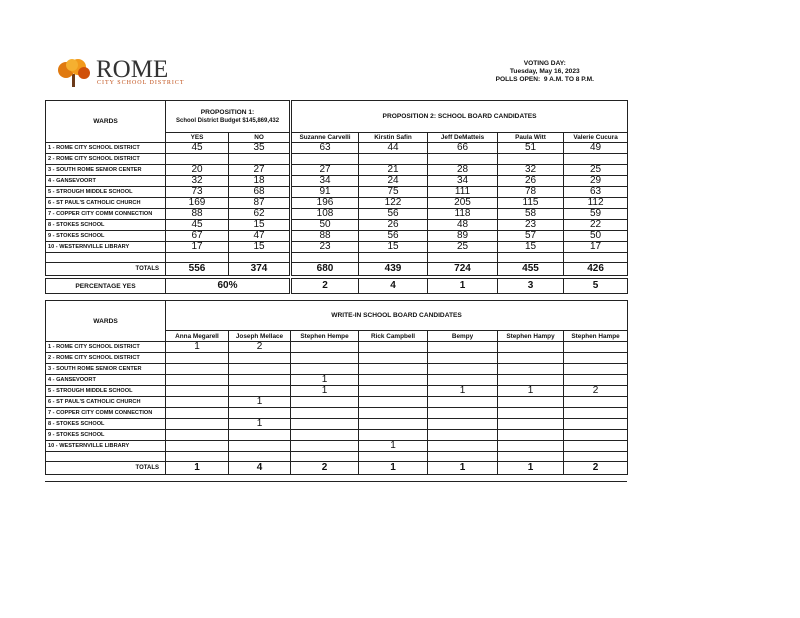 The width and height of the screenshot is (800, 618). What do you see at coordinates (463, 286) in the screenshot?
I see `rank-cell: 1` at bounding box center [463, 286].